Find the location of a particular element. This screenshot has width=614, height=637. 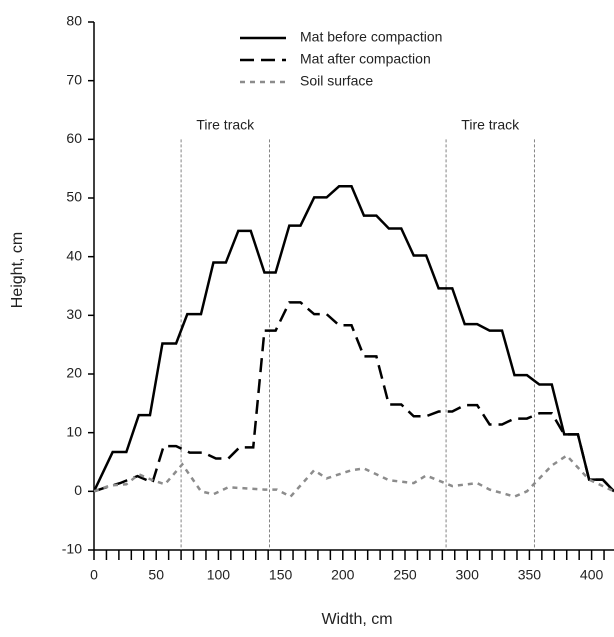

x-tick-label: 250 is located at coordinates (405, 575).